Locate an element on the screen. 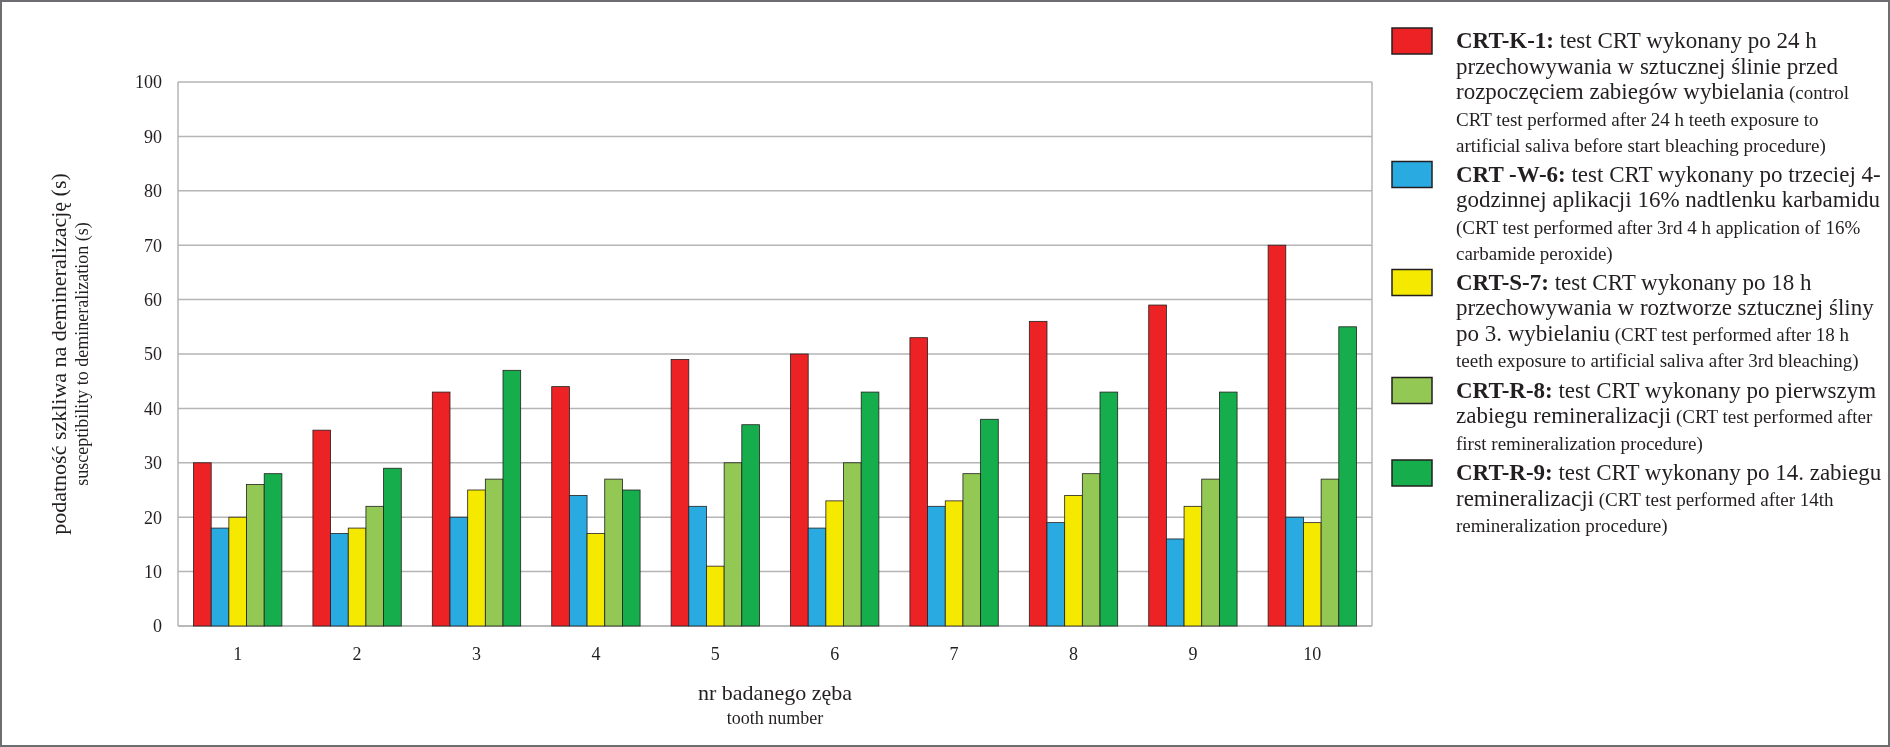  x-tick-label: 5 is located at coordinates (715, 654).